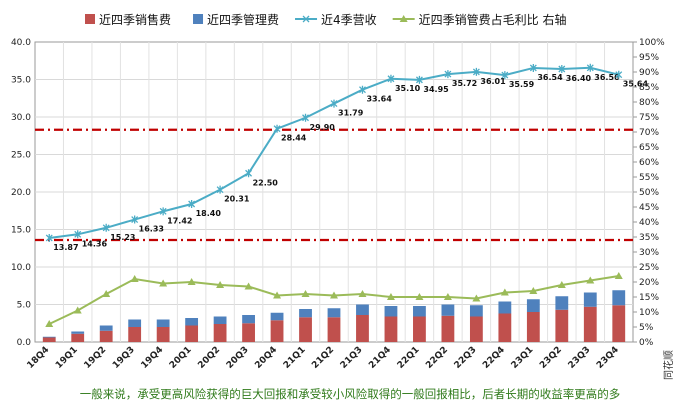  What do you see at coordinates (550, 77) in the screenshot?
I see `revenue-data-label: 36.54` at bounding box center [550, 77].